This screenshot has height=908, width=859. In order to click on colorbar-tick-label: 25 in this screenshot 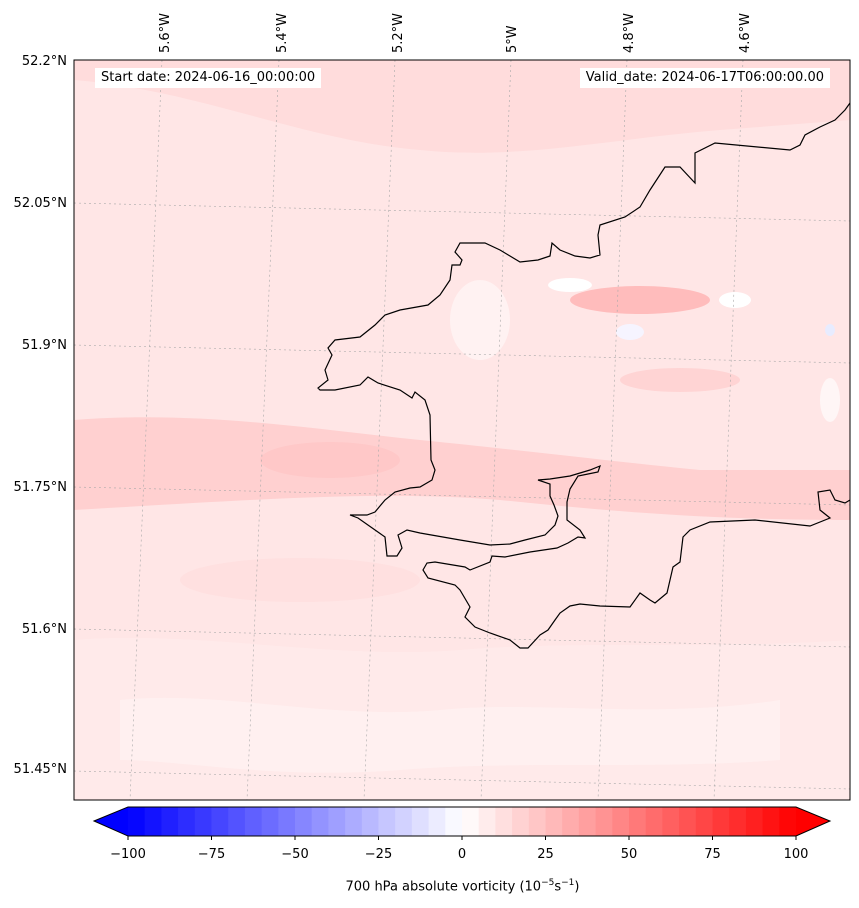, I will do `click(545, 854)`.